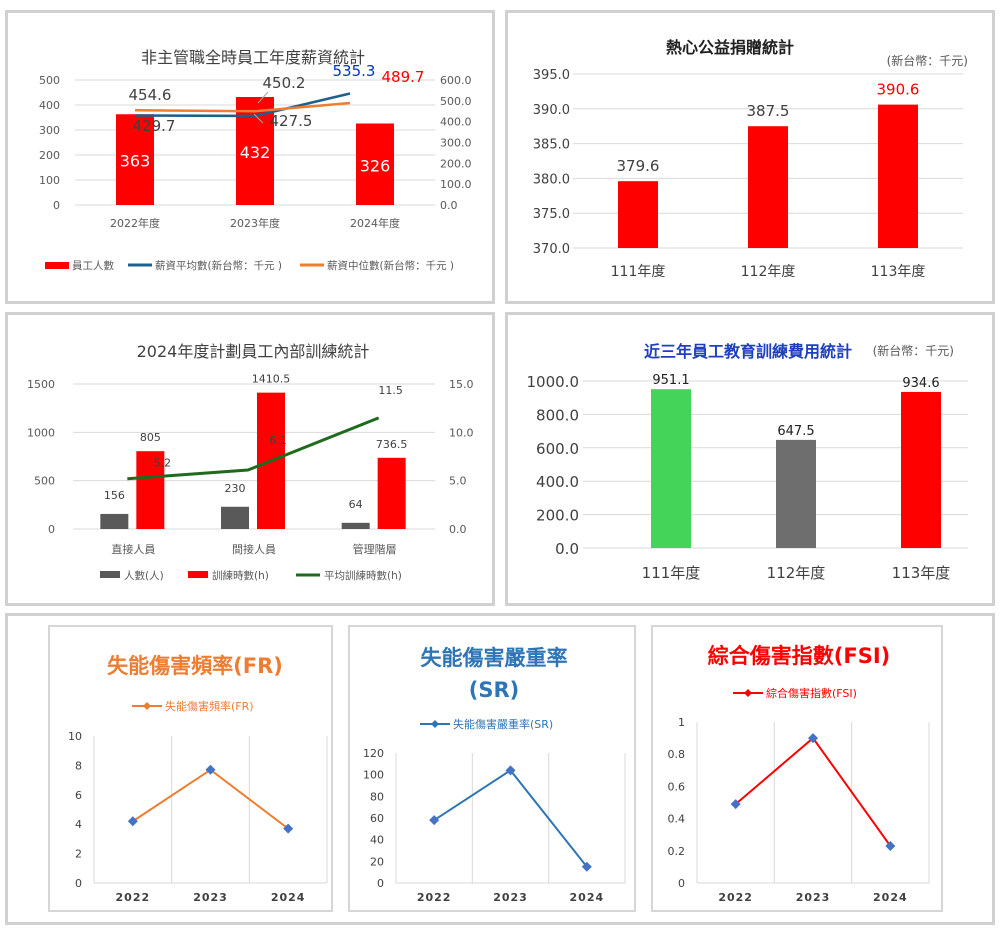  Describe the element at coordinates (557, 449) in the screenshot. I see `y-tick-label: 600.0` at that location.